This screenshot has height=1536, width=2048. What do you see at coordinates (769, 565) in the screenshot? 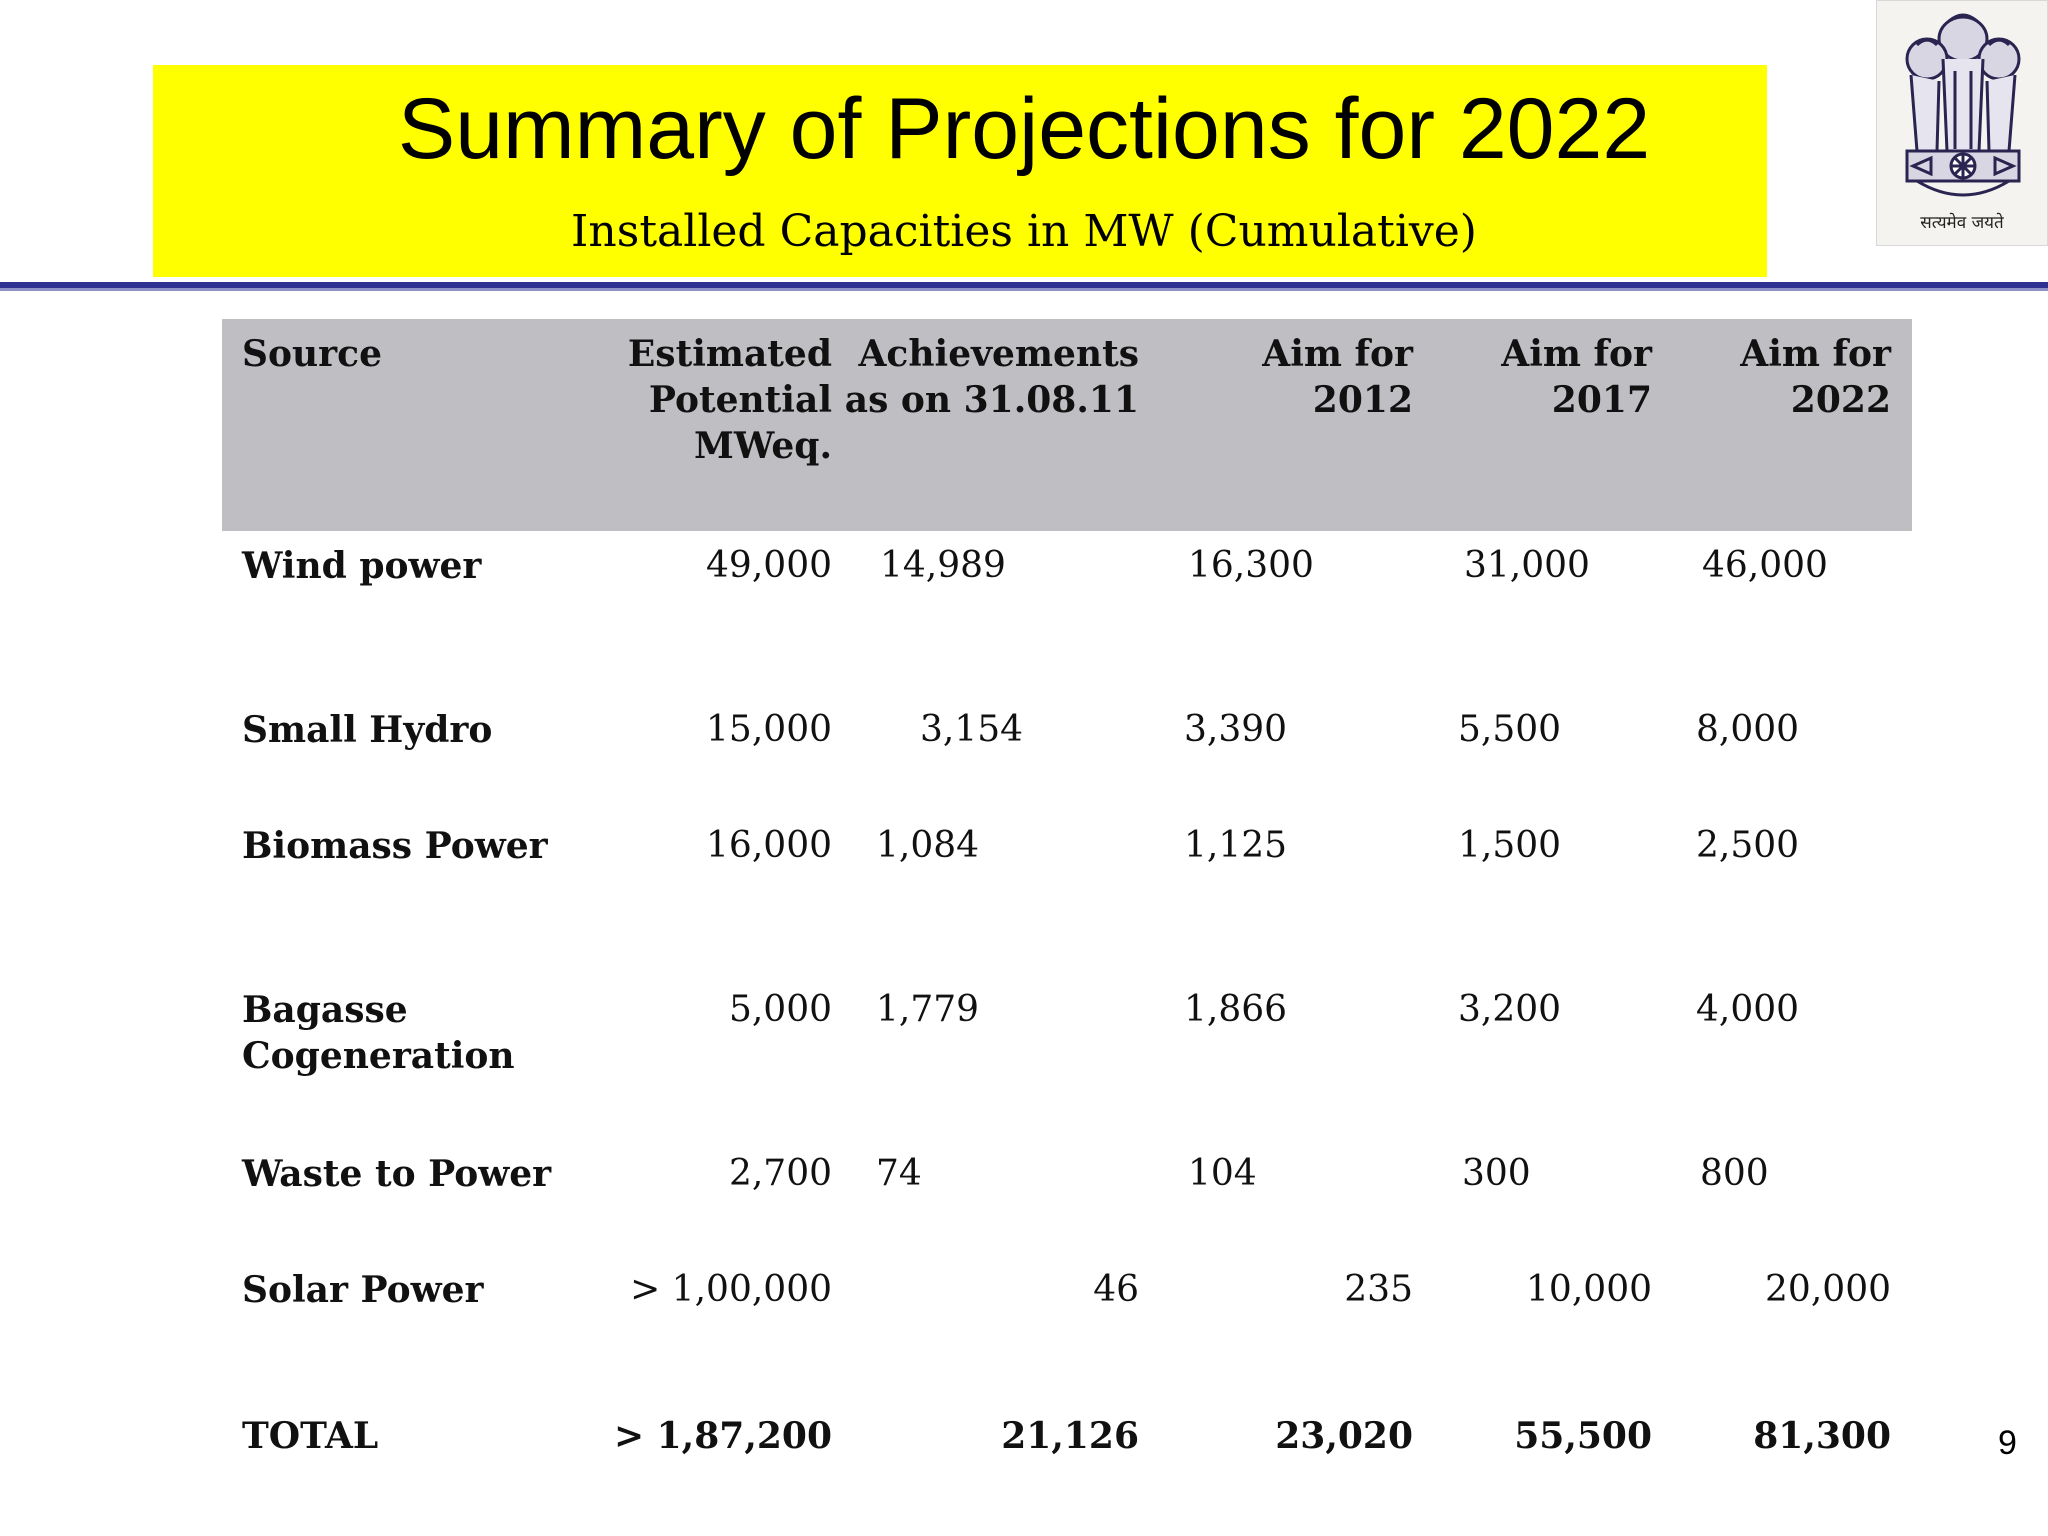
I see `row-wind-potential: 49,000` at bounding box center [769, 565].